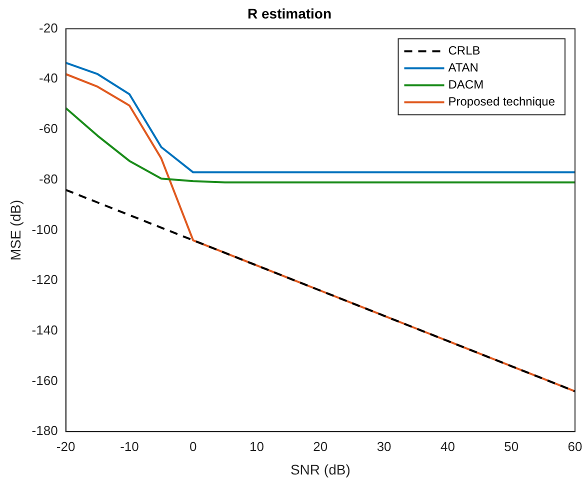 This screenshot has width=587, height=483. What do you see at coordinates (45, 330) in the screenshot?
I see `y-tick-label: -140` at bounding box center [45, 330].